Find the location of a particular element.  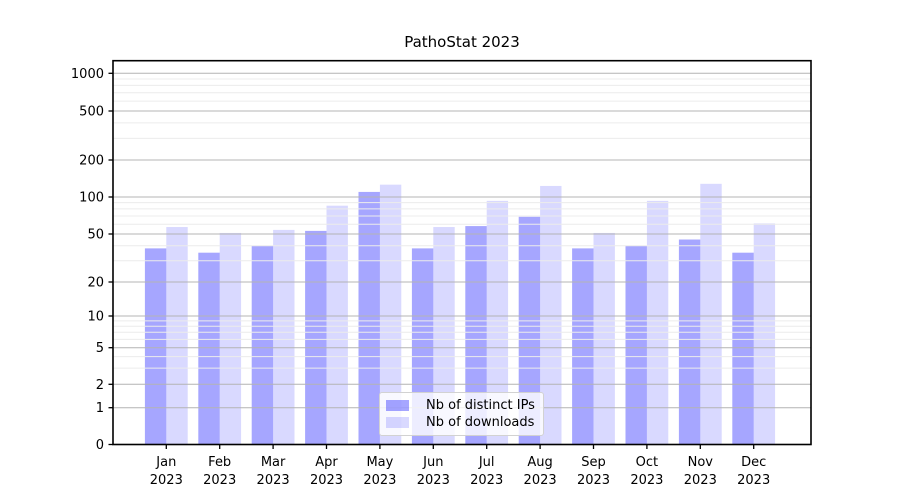

y-tick-label: 0 is located at coordinates (100, 445).